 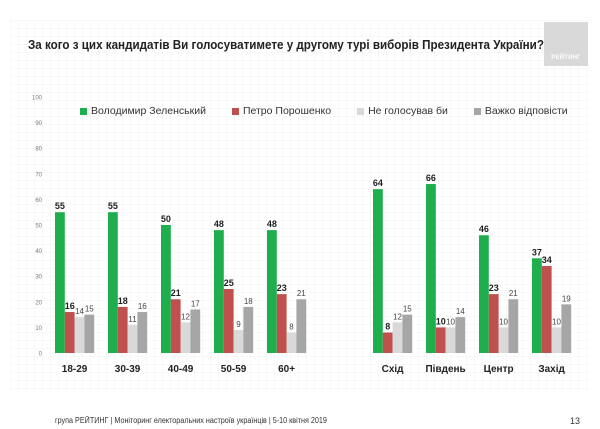 What do you see at coordinates (195, 303) in the screenshot?
I see `data-label: 17` at bounding box center [195, 303].